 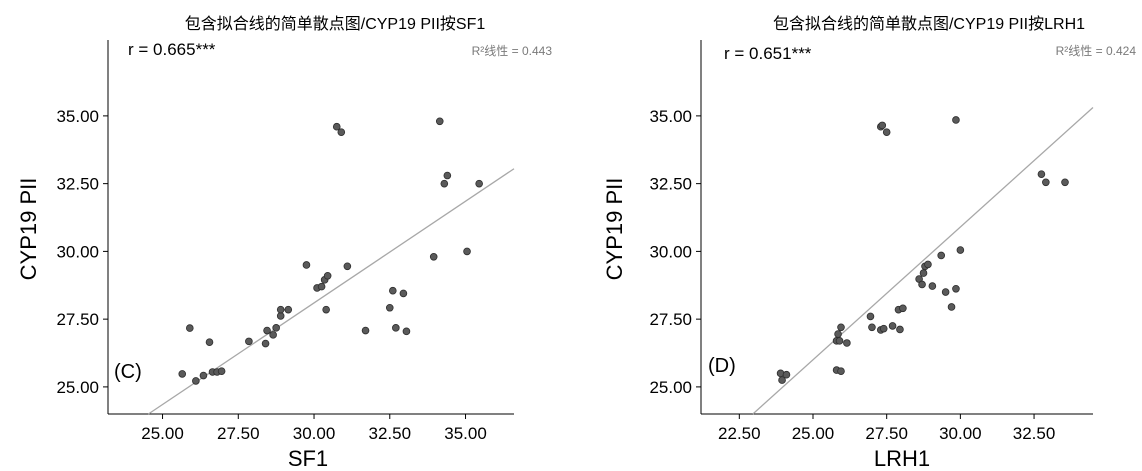 What do you see at coordinates (512, 51) in the screenshot?
I see `r-squared-text: R²线性 = 0.443` at bounding box center [512, 51].